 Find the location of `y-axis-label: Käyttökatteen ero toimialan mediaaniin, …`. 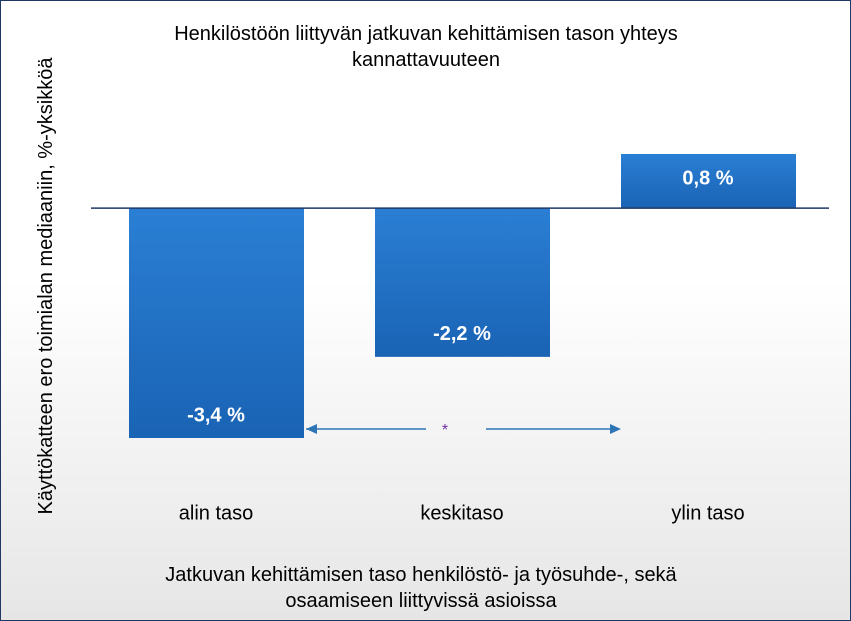

y-axis-label: Käyttökatteen ero toimialan mediaaniin, … is located at coordinates (46, 286).